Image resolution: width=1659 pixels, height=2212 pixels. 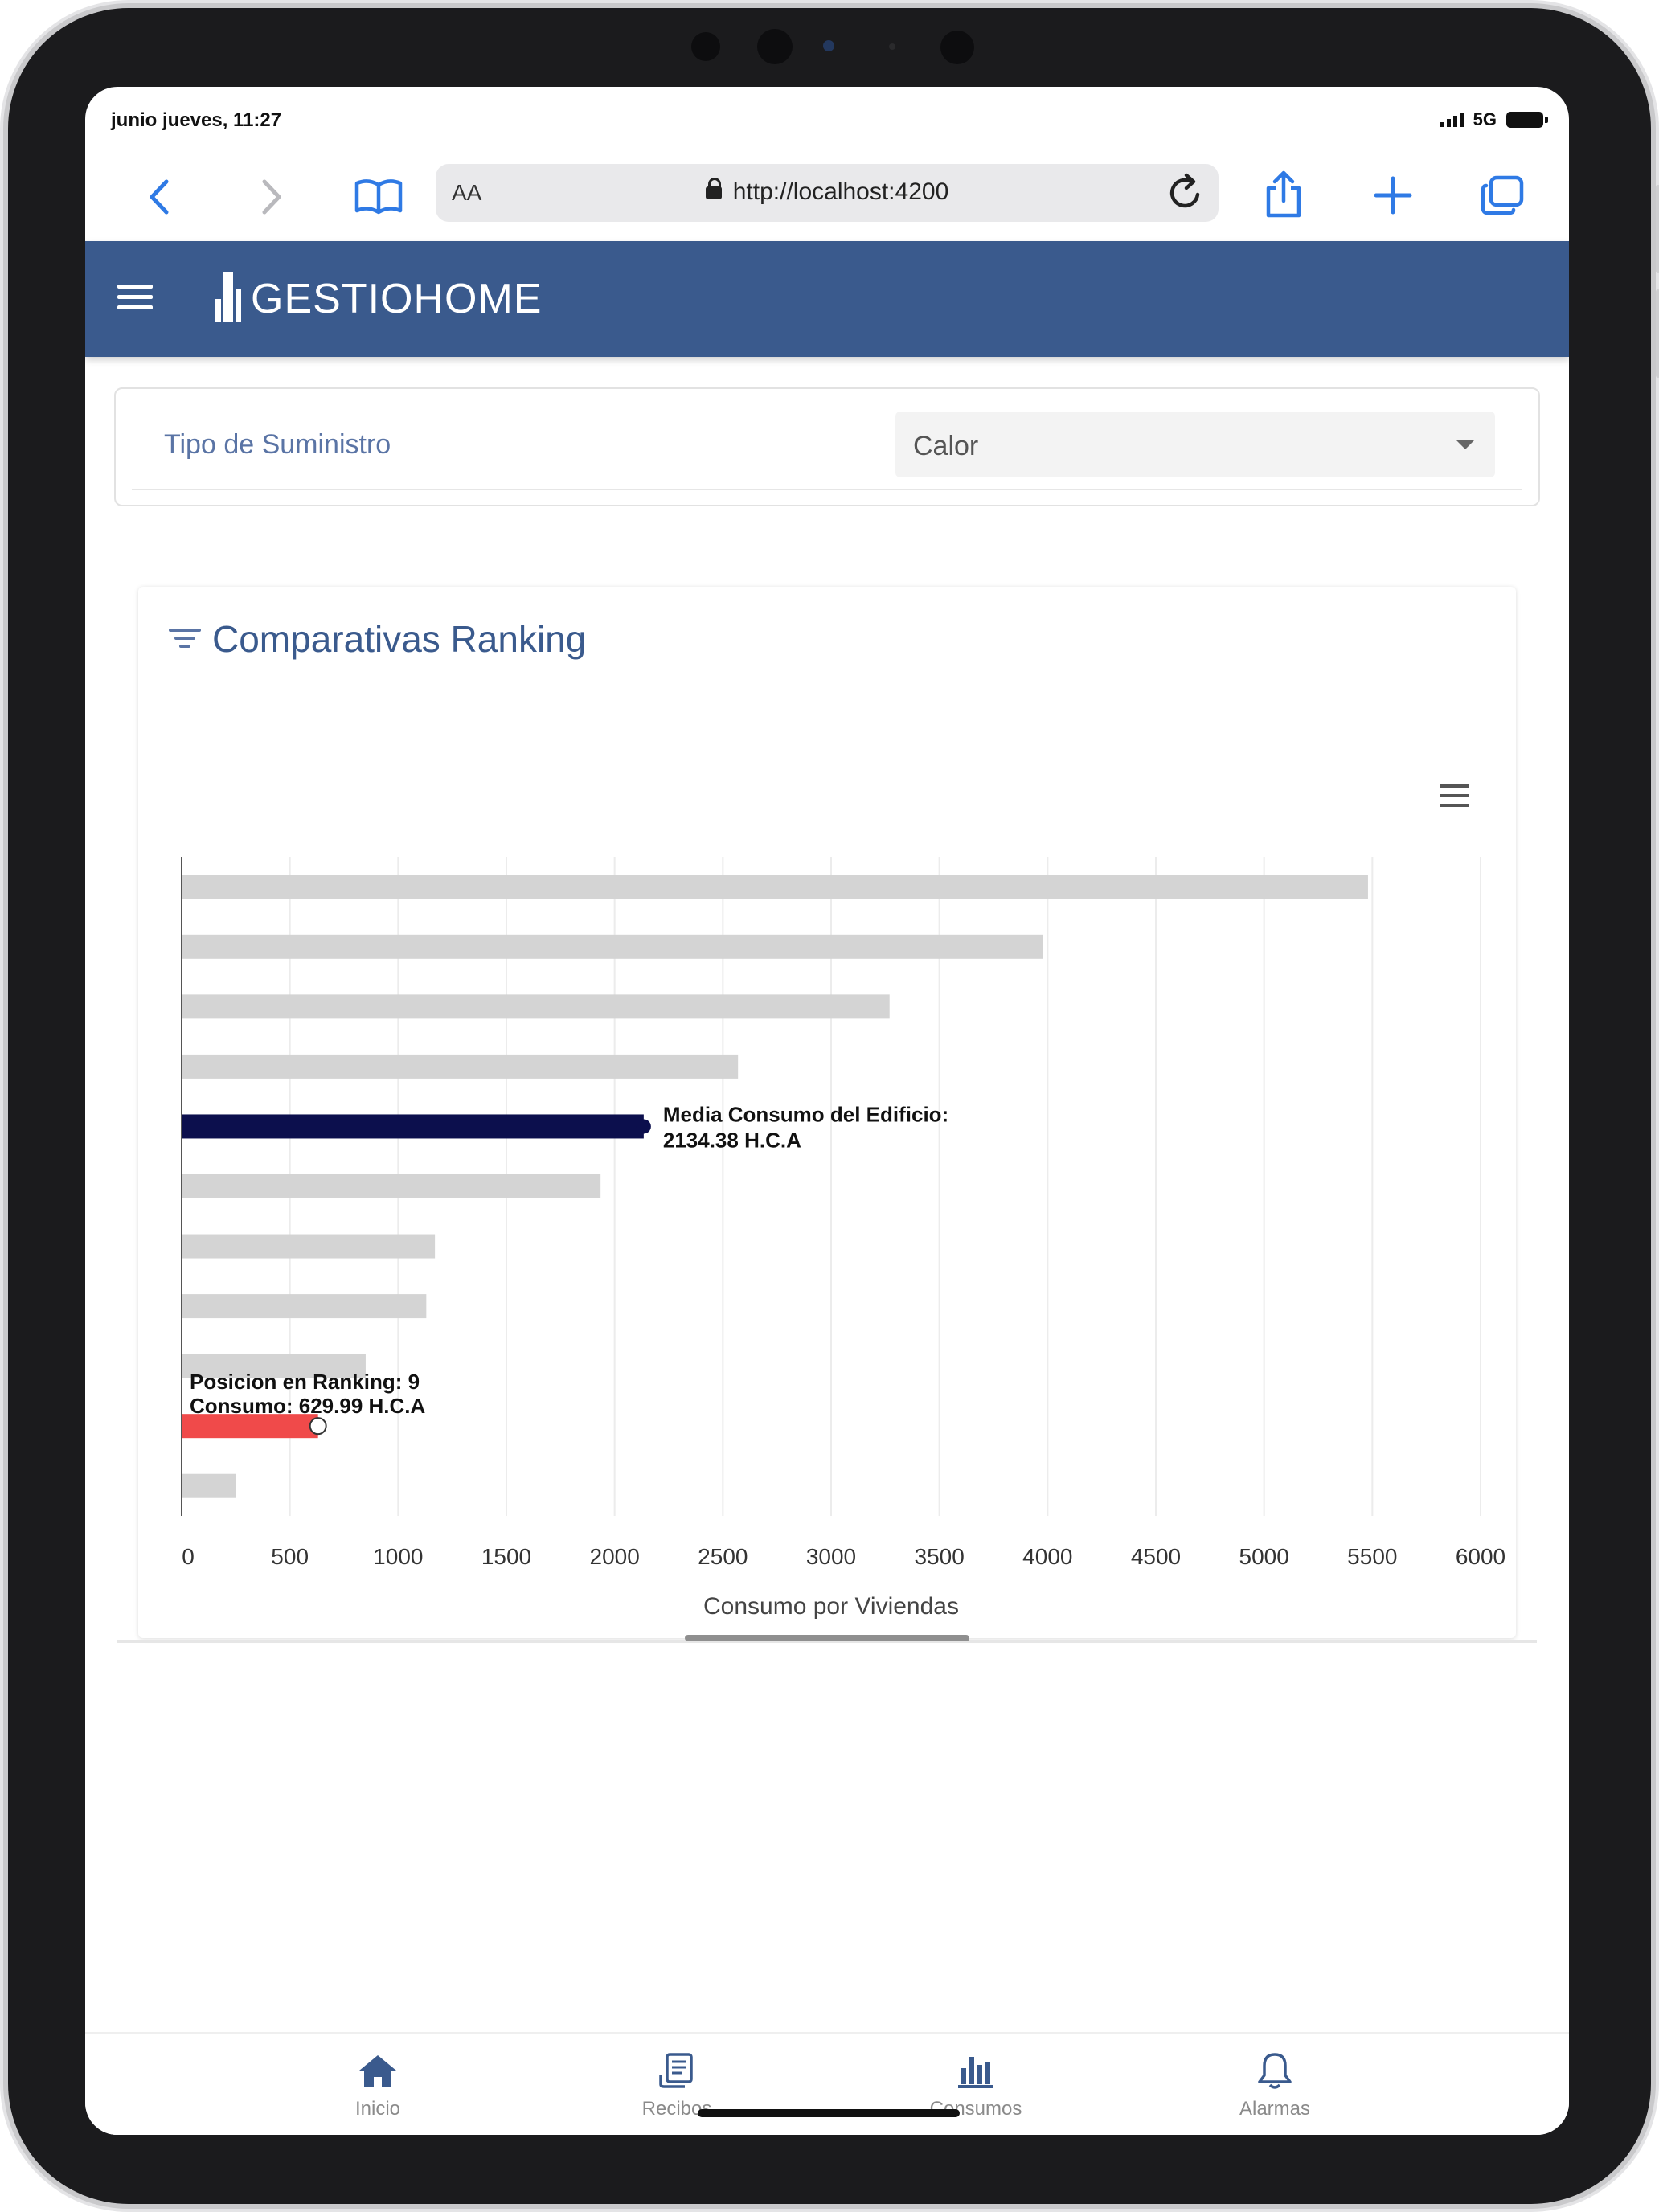 I want to click on x-tick-label: 1500, so click(x=506, y=1556).